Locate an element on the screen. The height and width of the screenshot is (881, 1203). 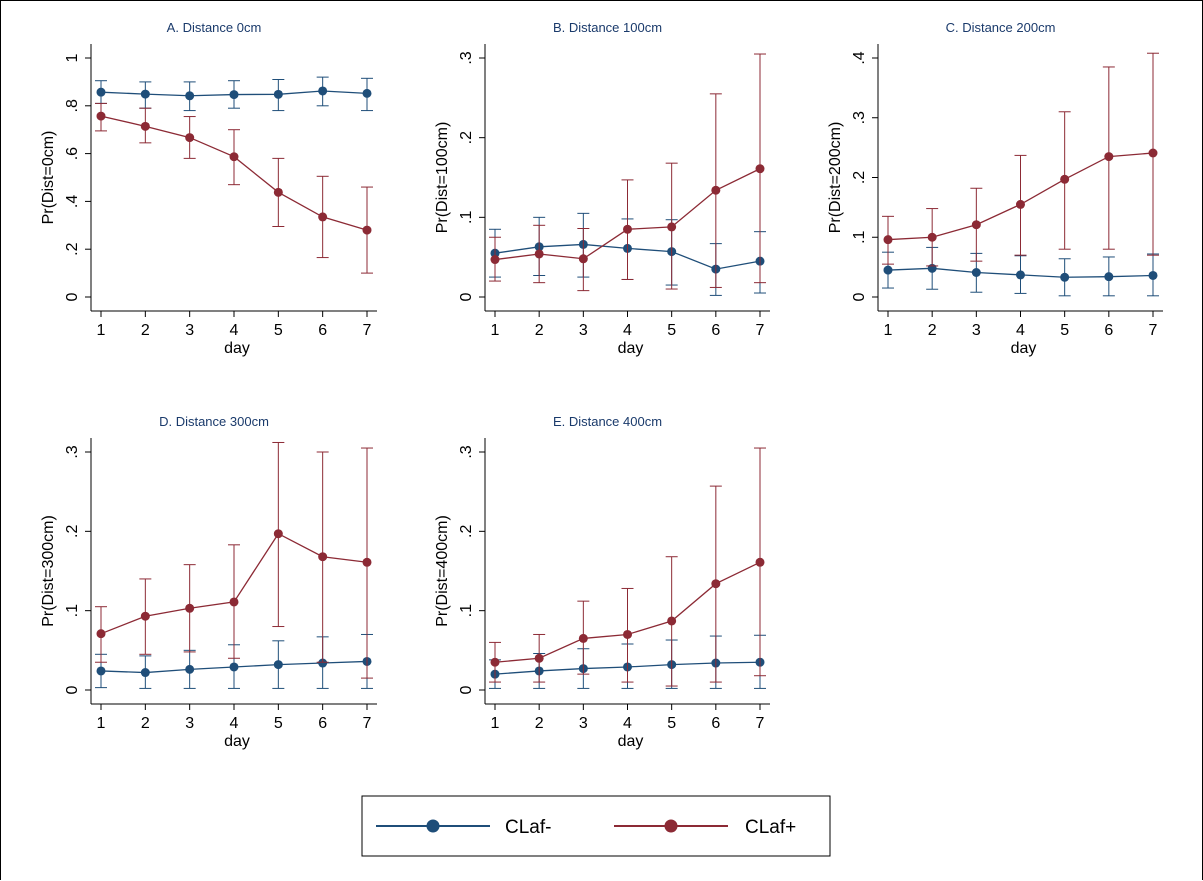
y-axis-label: Pr(Dist=100cm) is located at coordinates (442, 178).